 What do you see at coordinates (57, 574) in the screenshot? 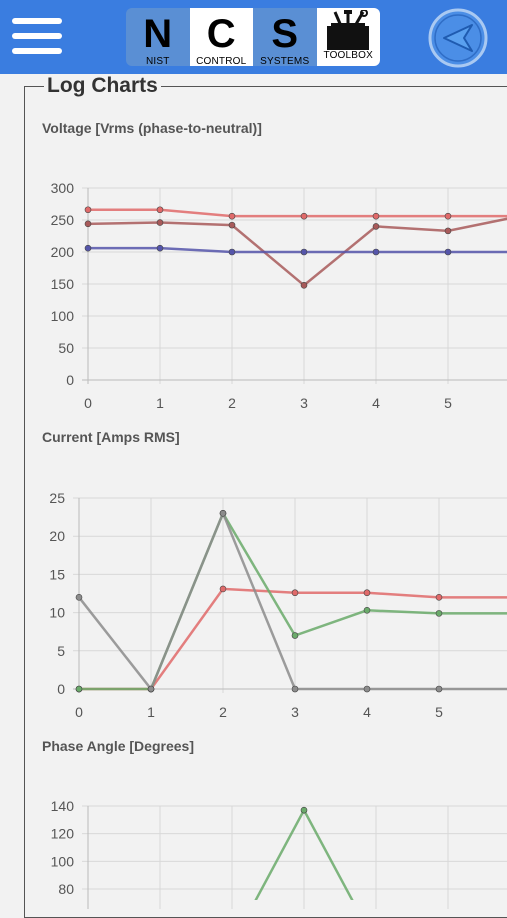
I see `y-tick-label: 15` at bounding box center [57, 574].